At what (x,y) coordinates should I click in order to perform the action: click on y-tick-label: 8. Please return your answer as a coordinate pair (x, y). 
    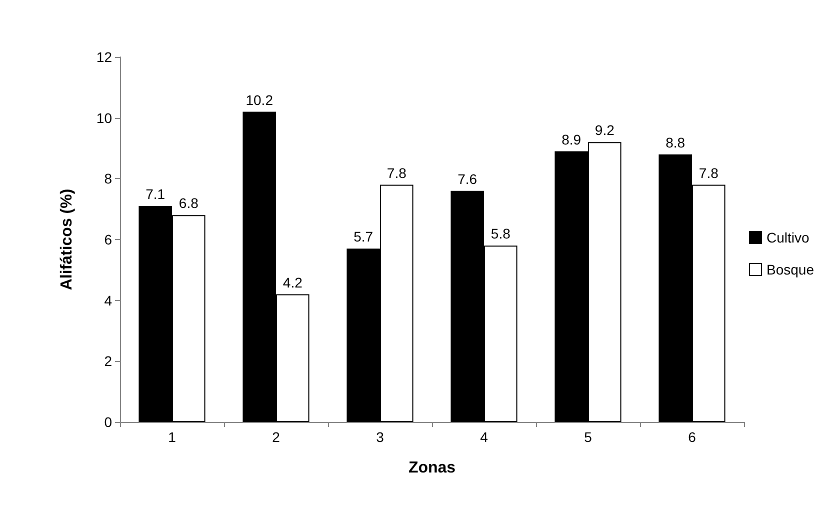
    Looking at the image, I should click on (108, 178).